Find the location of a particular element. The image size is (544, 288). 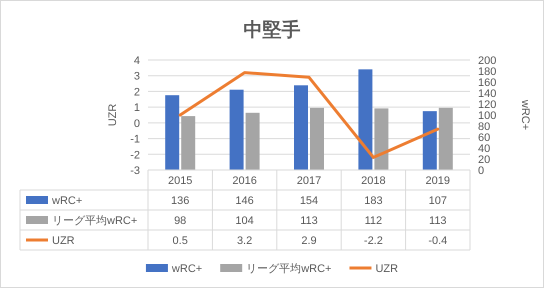

data-label: 112 is located at coordinates (373, 221).